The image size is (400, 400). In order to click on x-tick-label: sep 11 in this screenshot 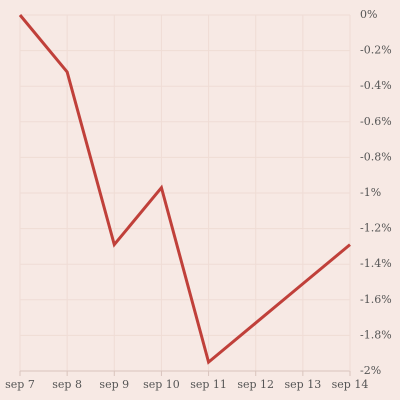, I will do `click(208, 384)`.